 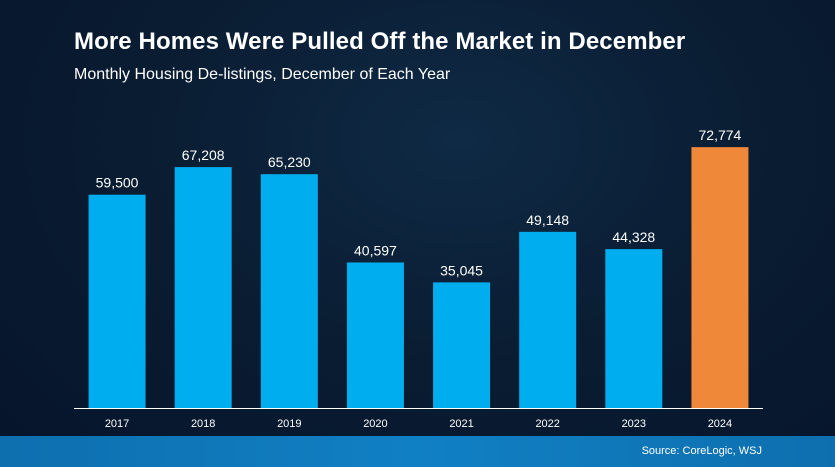 What do you see at coordinates (289, 291) in the screenshot?
I see `bar-2019` at bounding box center [289, 291].